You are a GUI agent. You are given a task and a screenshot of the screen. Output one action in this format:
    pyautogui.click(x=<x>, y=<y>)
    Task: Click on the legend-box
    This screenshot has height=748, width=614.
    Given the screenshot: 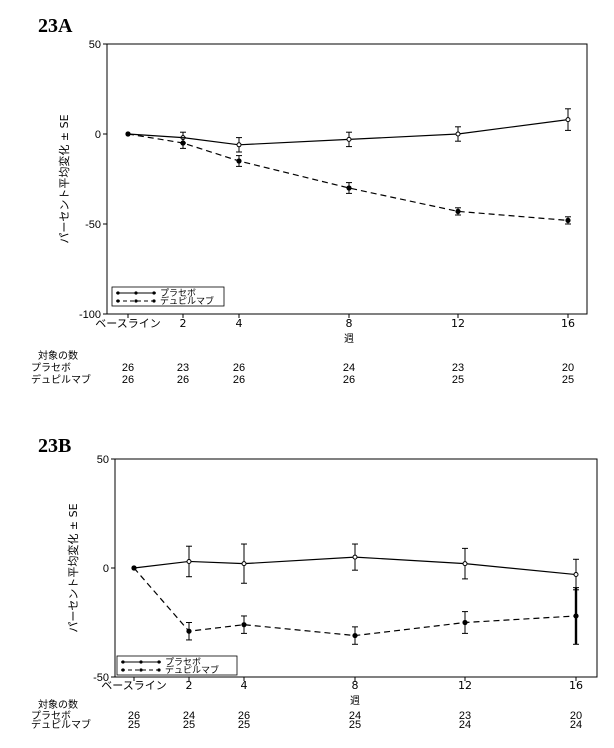 What is the action you would take?
    pyautogui.click(x=177, y=665)
    